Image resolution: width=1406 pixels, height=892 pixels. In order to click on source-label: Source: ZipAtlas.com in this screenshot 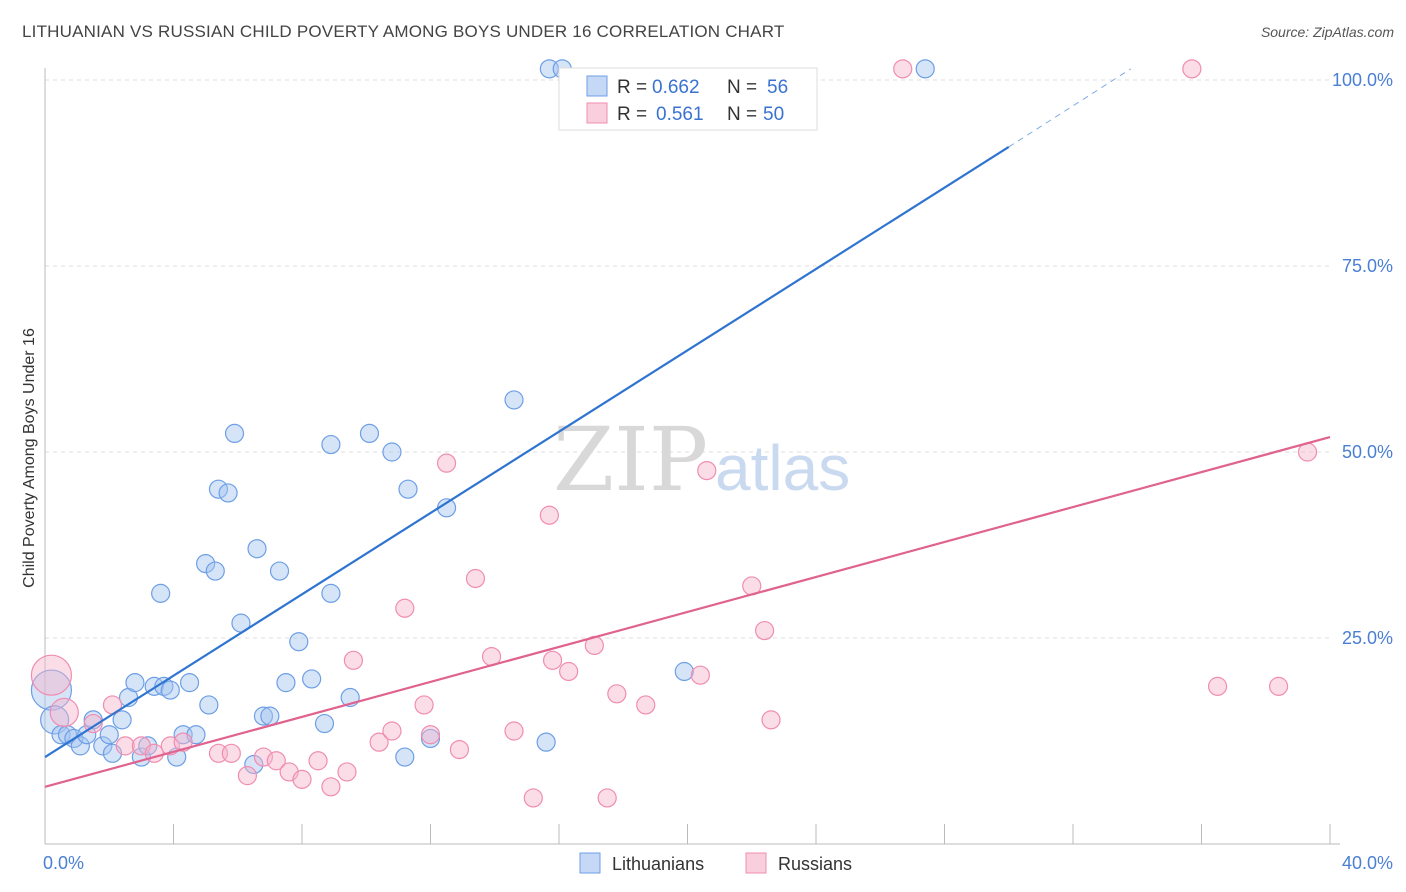, I will do `click(1327, 32)`.